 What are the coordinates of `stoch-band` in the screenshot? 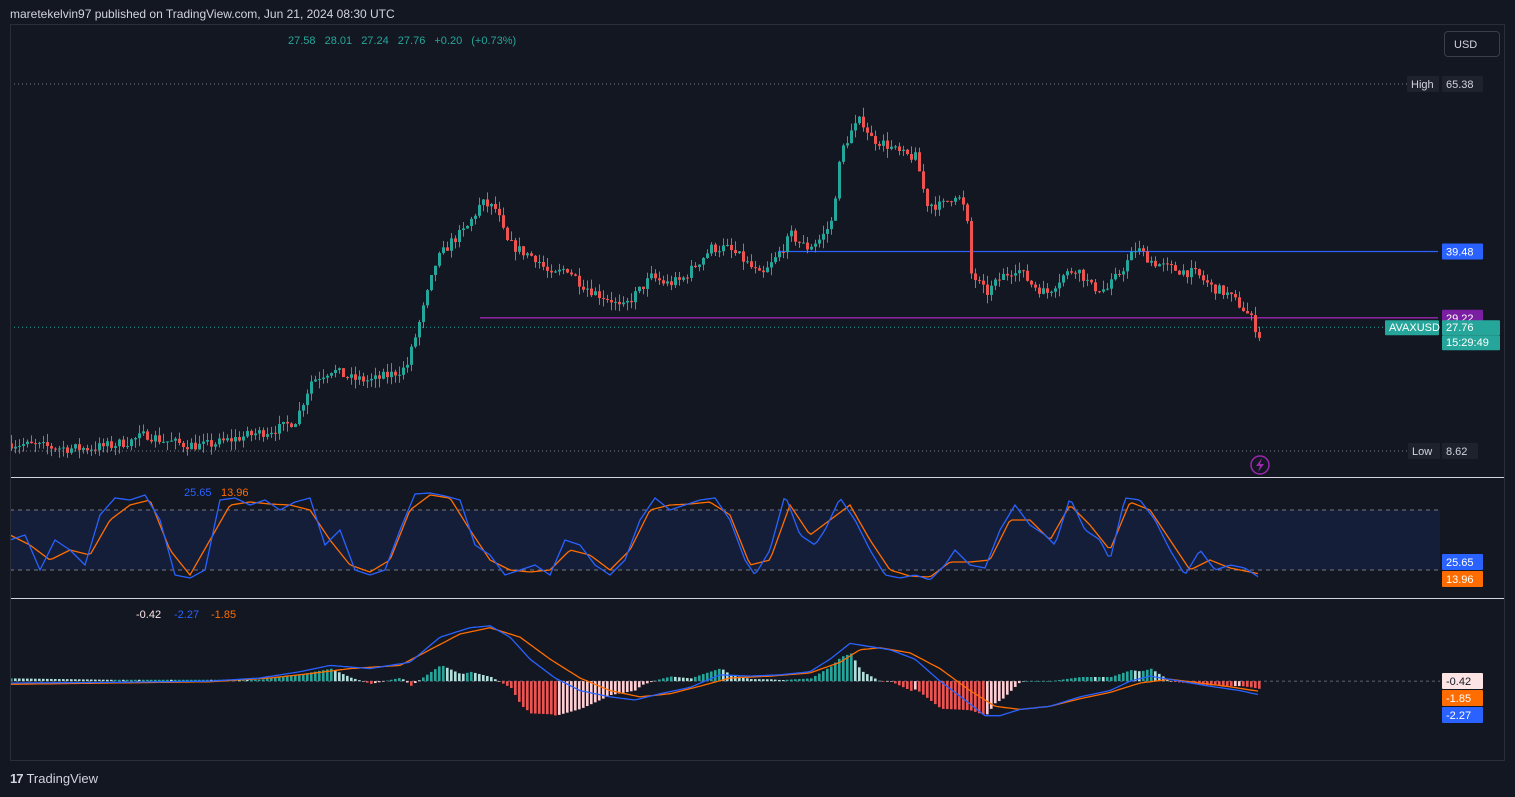 It's located at (725, 540).